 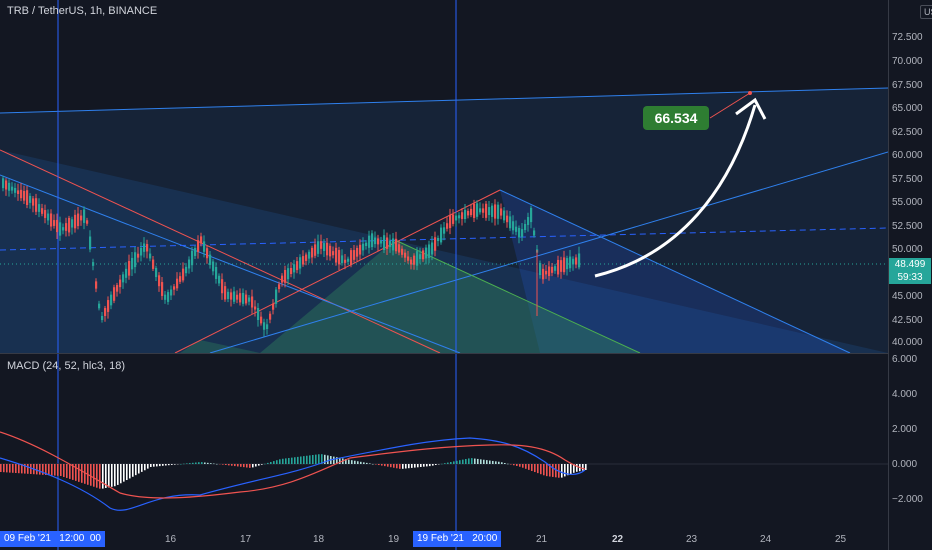 What do you see at coordinates (444, 353) in the screenshot?
I see `pane-separator` at bounding box center [444, 353].